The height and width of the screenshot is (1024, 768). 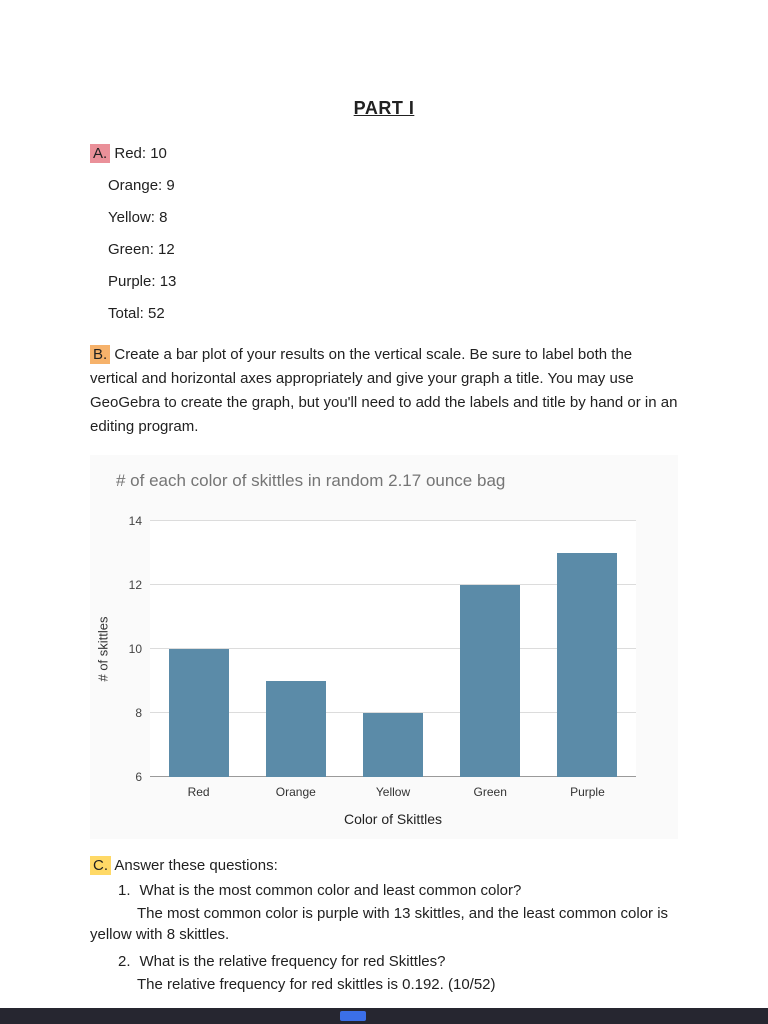 I want to click on bar-red, so click(x=198, y=713).